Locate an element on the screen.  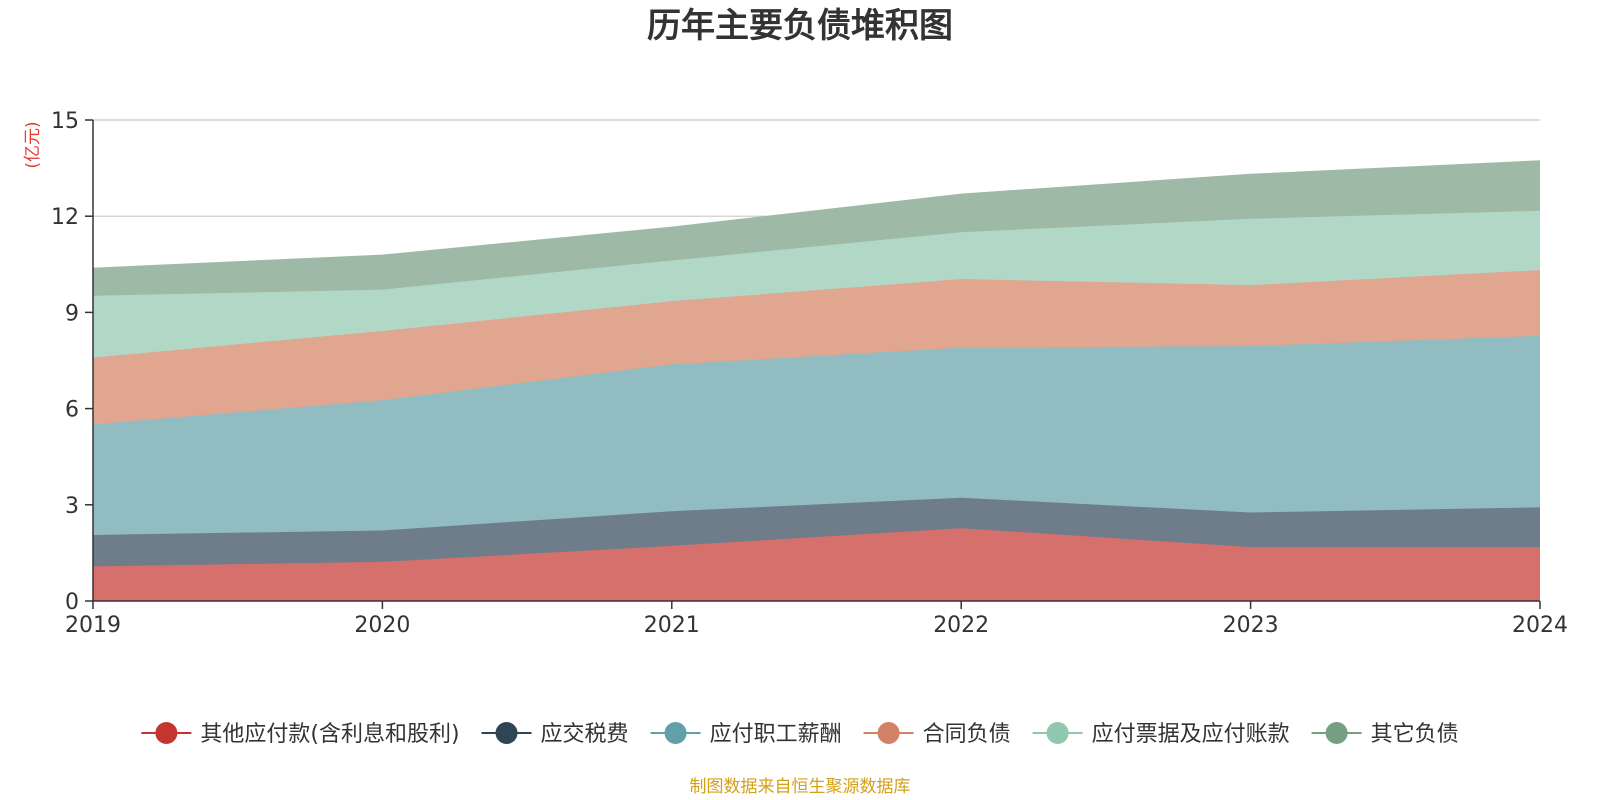
x-tick-label: 2024 is located at coordinates (1540, 625).